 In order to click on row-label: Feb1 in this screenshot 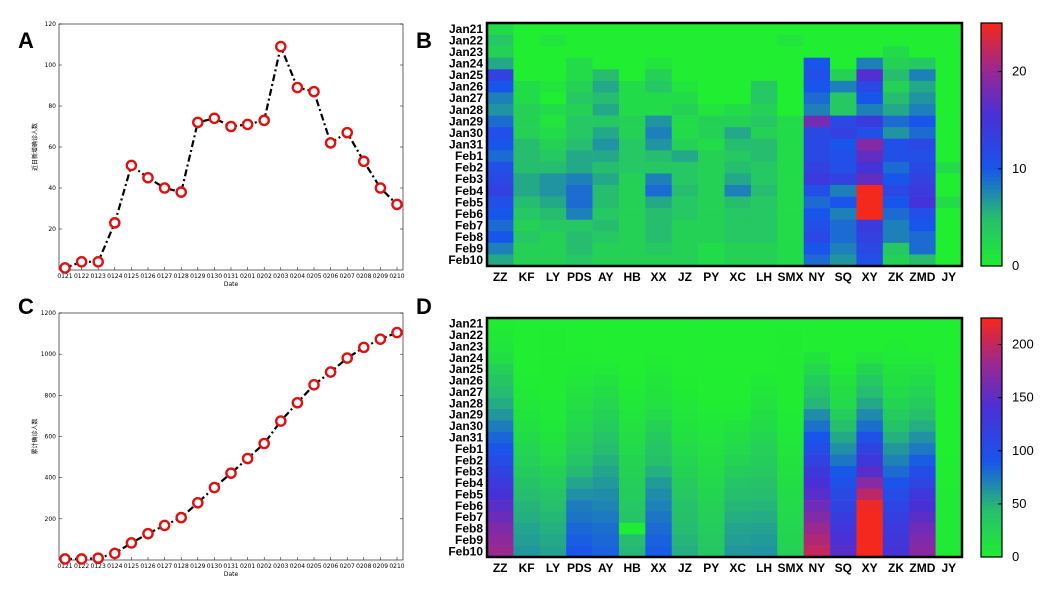, I will do `click(469, 449)`.